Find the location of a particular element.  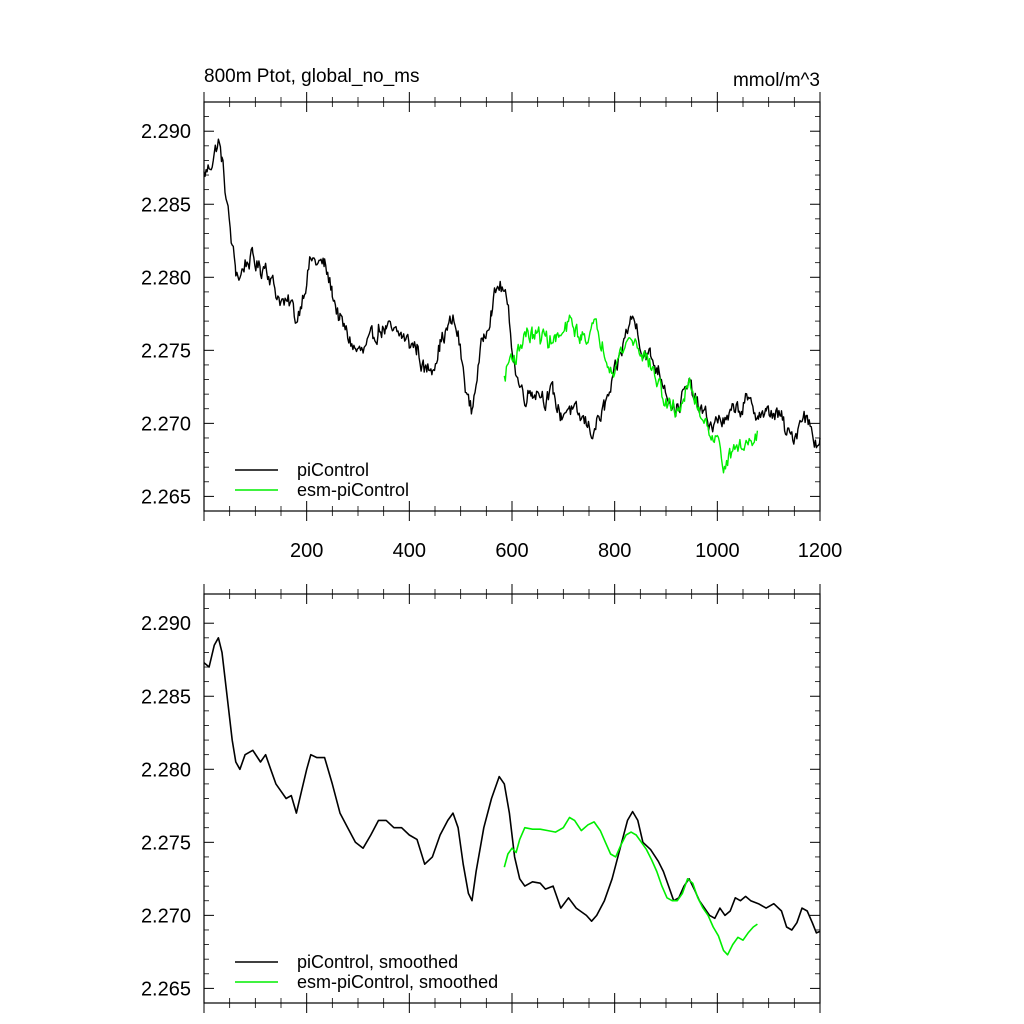

x-tick-label: 600 is located at coordinates (511, 551).